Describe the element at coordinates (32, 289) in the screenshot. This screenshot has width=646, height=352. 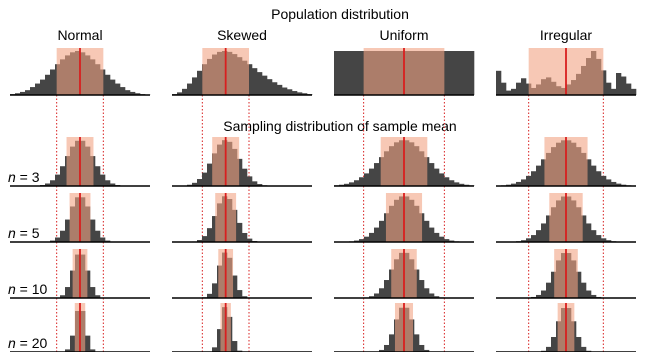
I see `row-label-value: = 10` at that location.